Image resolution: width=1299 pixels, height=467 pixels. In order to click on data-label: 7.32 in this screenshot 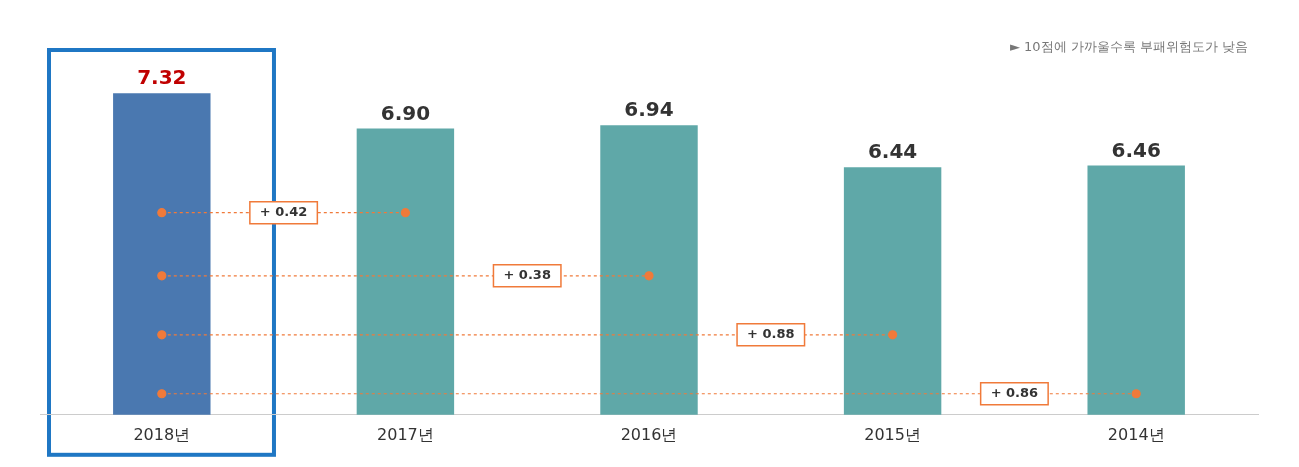, I will do `click(162, 77)`.